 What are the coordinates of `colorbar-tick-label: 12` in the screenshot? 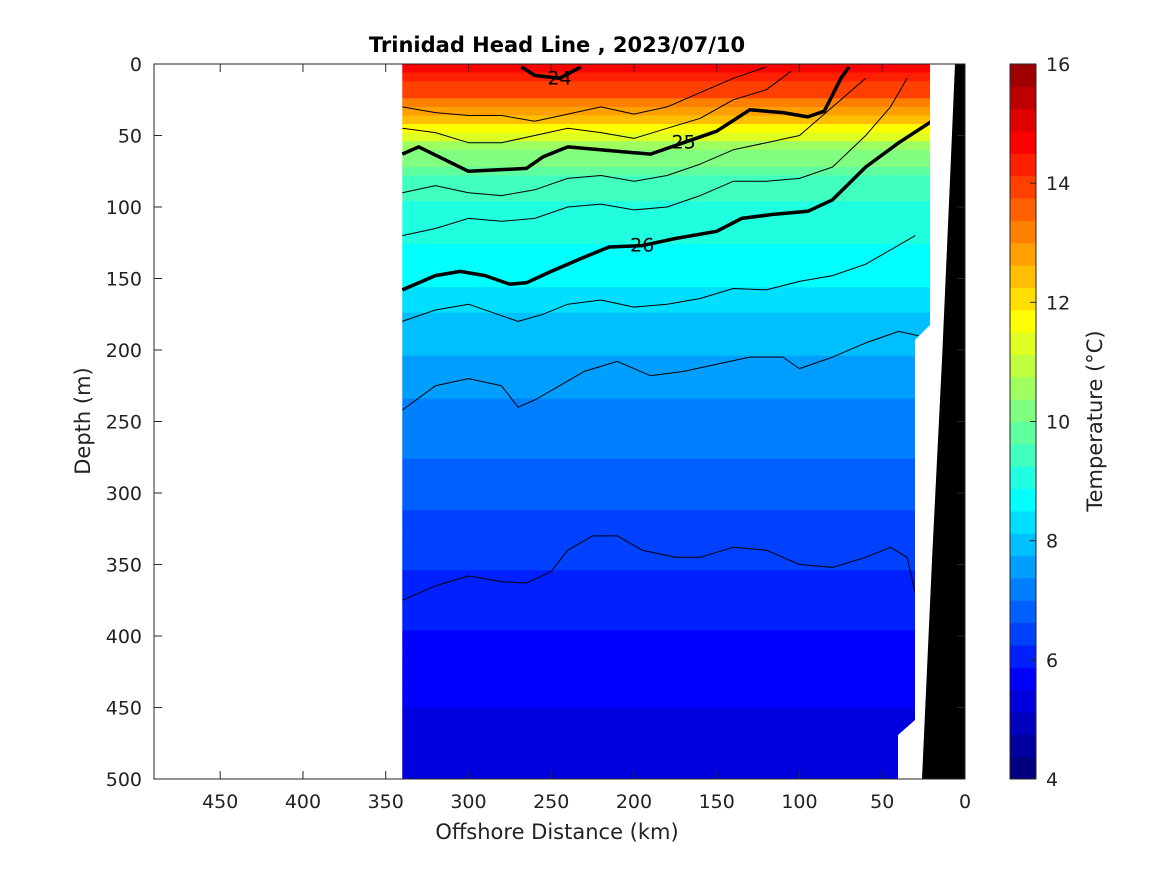 It's located at (1058, 303).